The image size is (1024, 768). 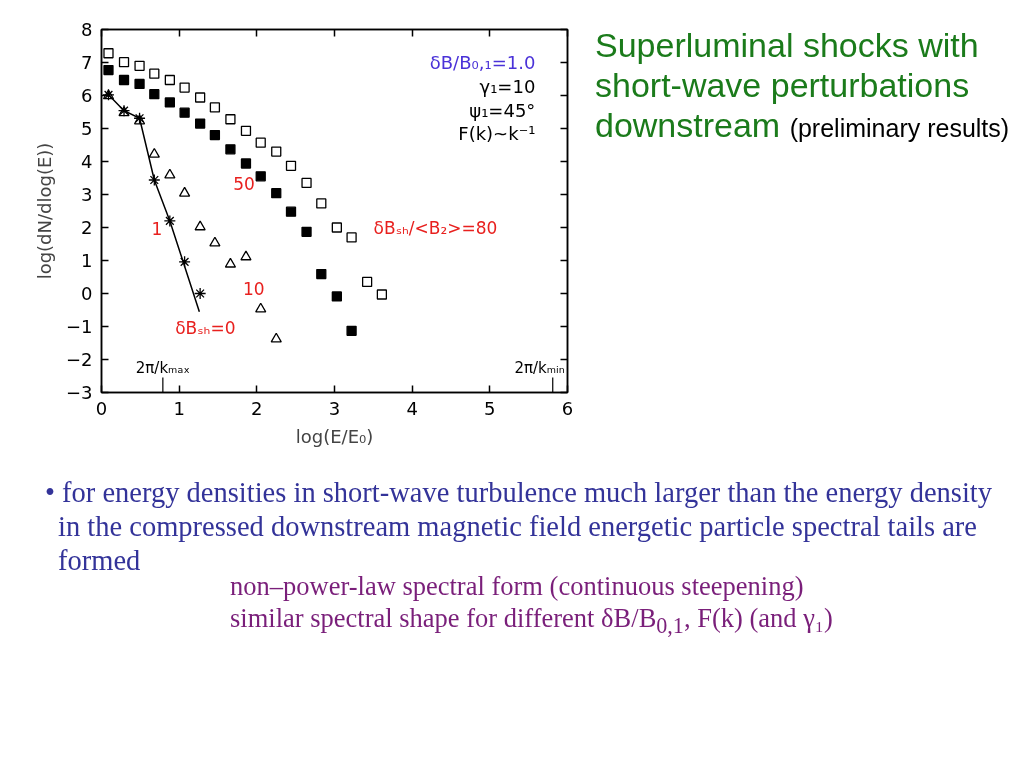 What do you see at coordinates (44, 211) in the screenshot?
I see `y-axis-title: log(dN/dlog(E))` at bounding box center [44, 211].